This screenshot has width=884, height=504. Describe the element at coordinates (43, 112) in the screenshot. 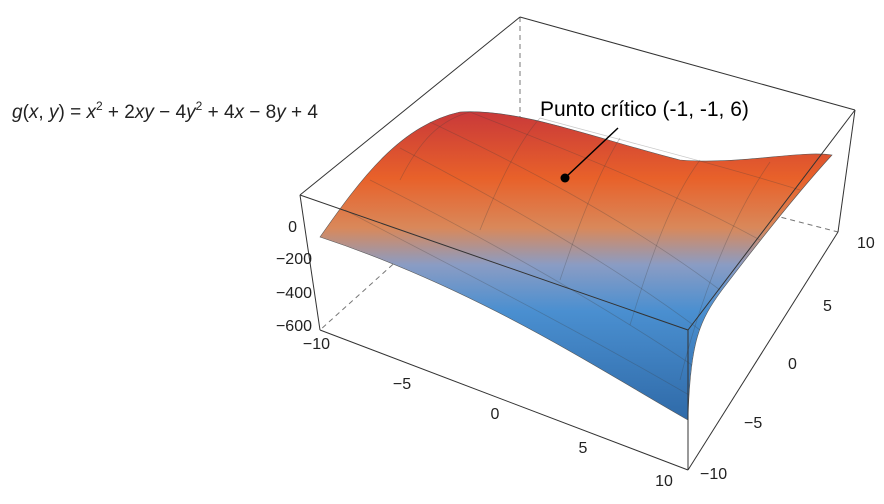

I see `eq-part: ,` at that location.